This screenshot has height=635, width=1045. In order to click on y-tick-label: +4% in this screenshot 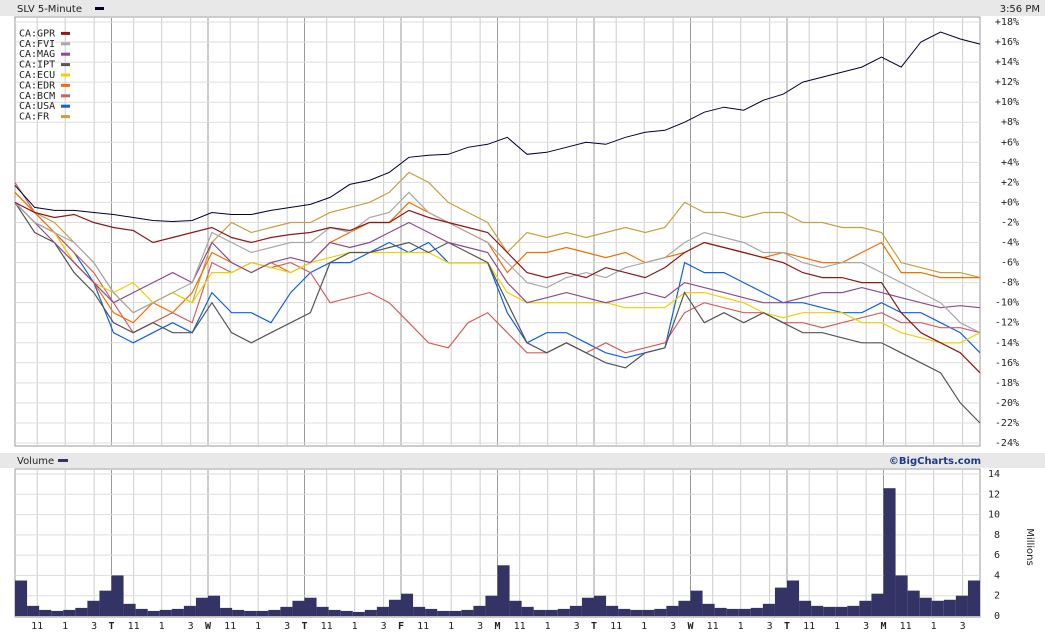, I will do `click(1010, 162)`.